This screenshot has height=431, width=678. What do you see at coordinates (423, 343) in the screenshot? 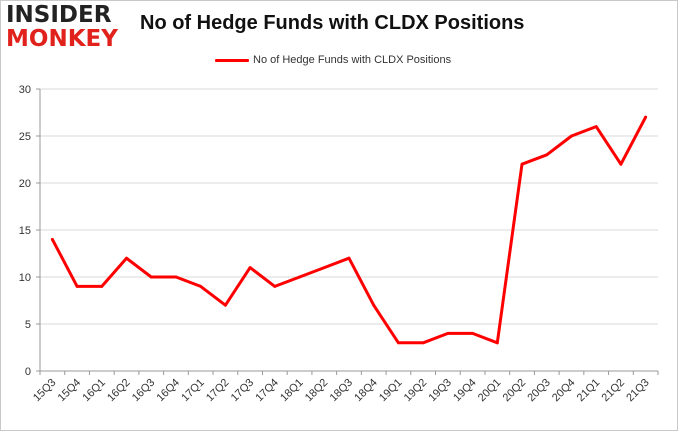
I see `data-point-19Q2` at bounding box center [423, 343].